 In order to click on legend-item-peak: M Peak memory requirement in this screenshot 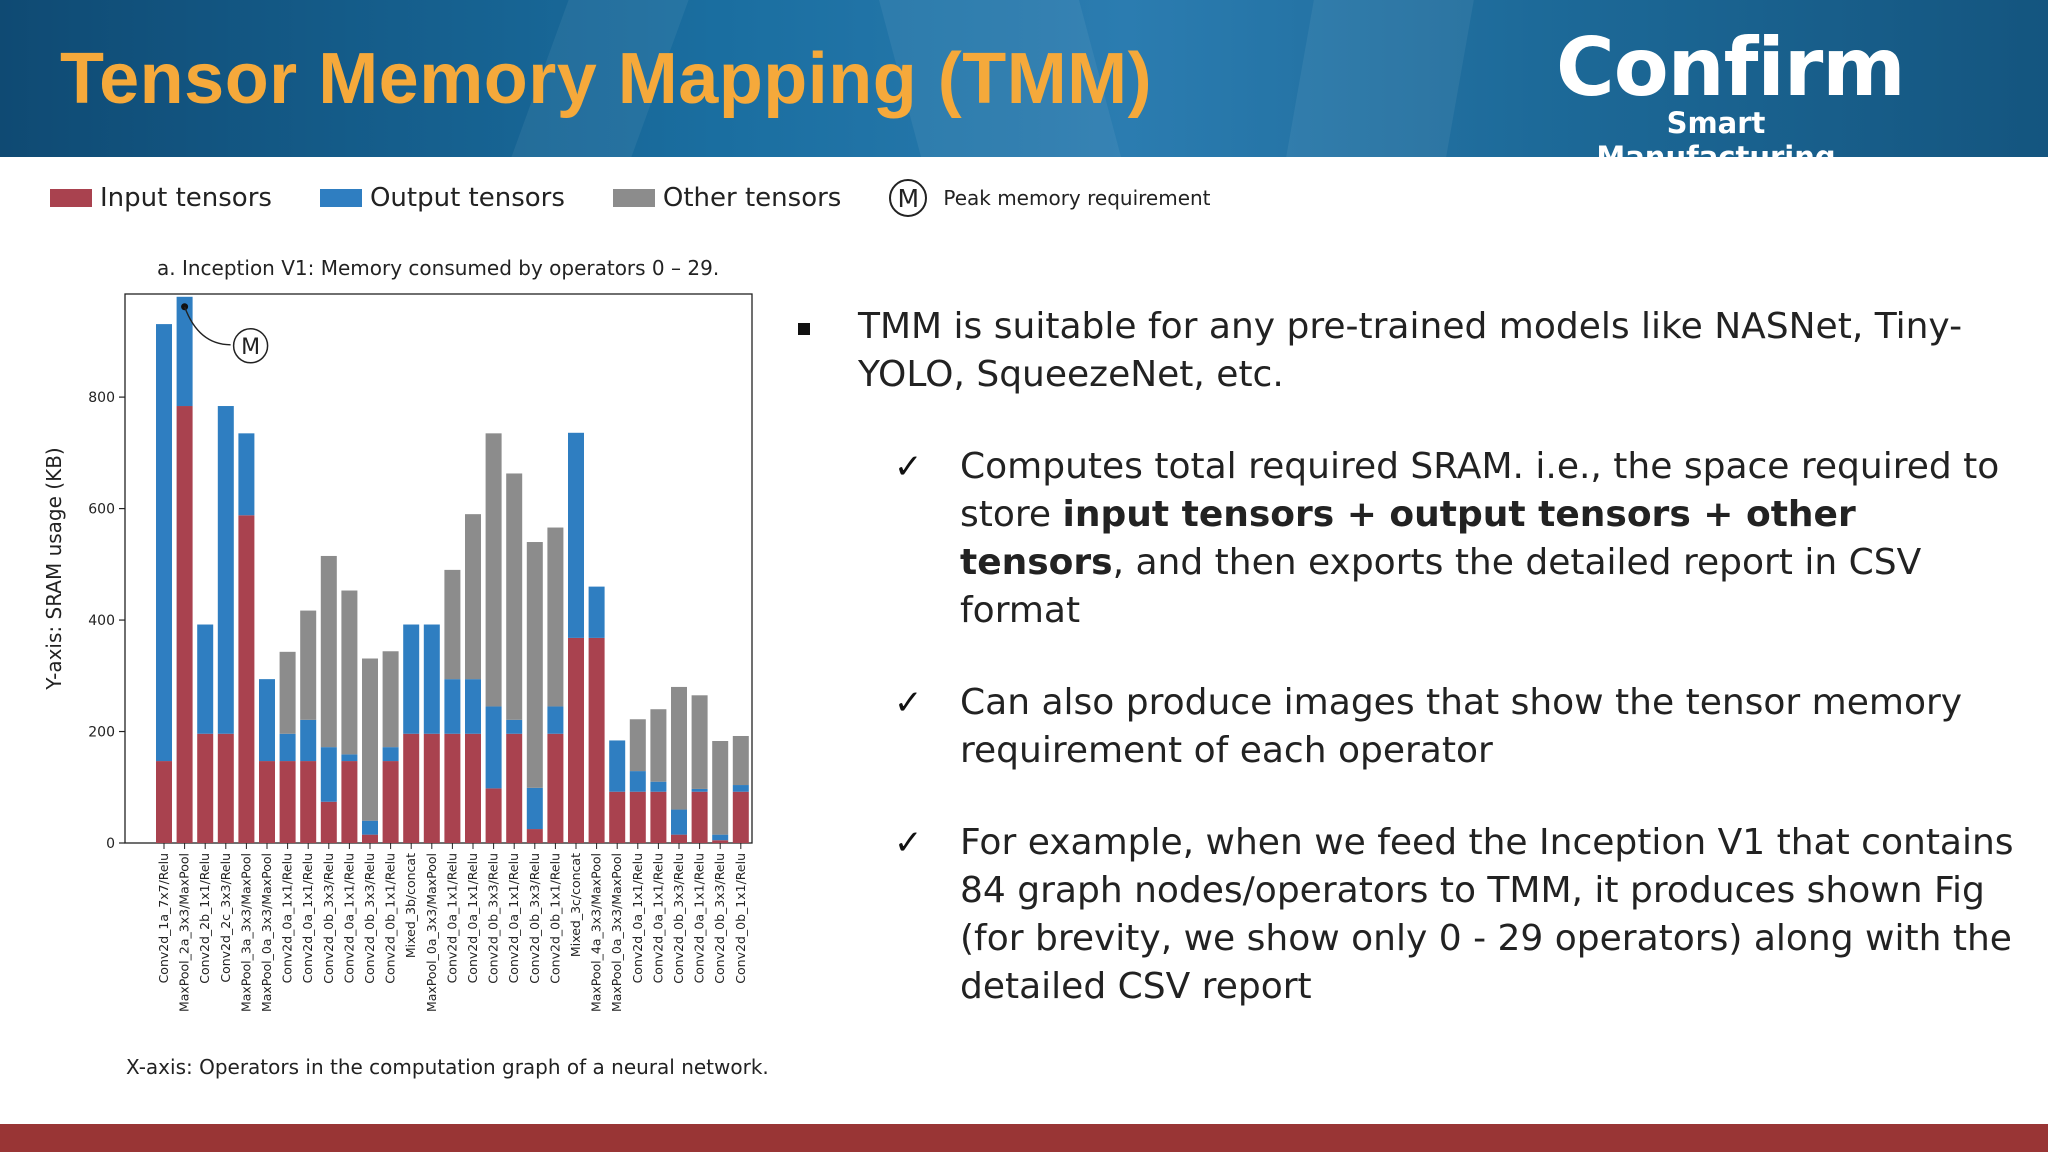, I will do `click(1050, 198)`.